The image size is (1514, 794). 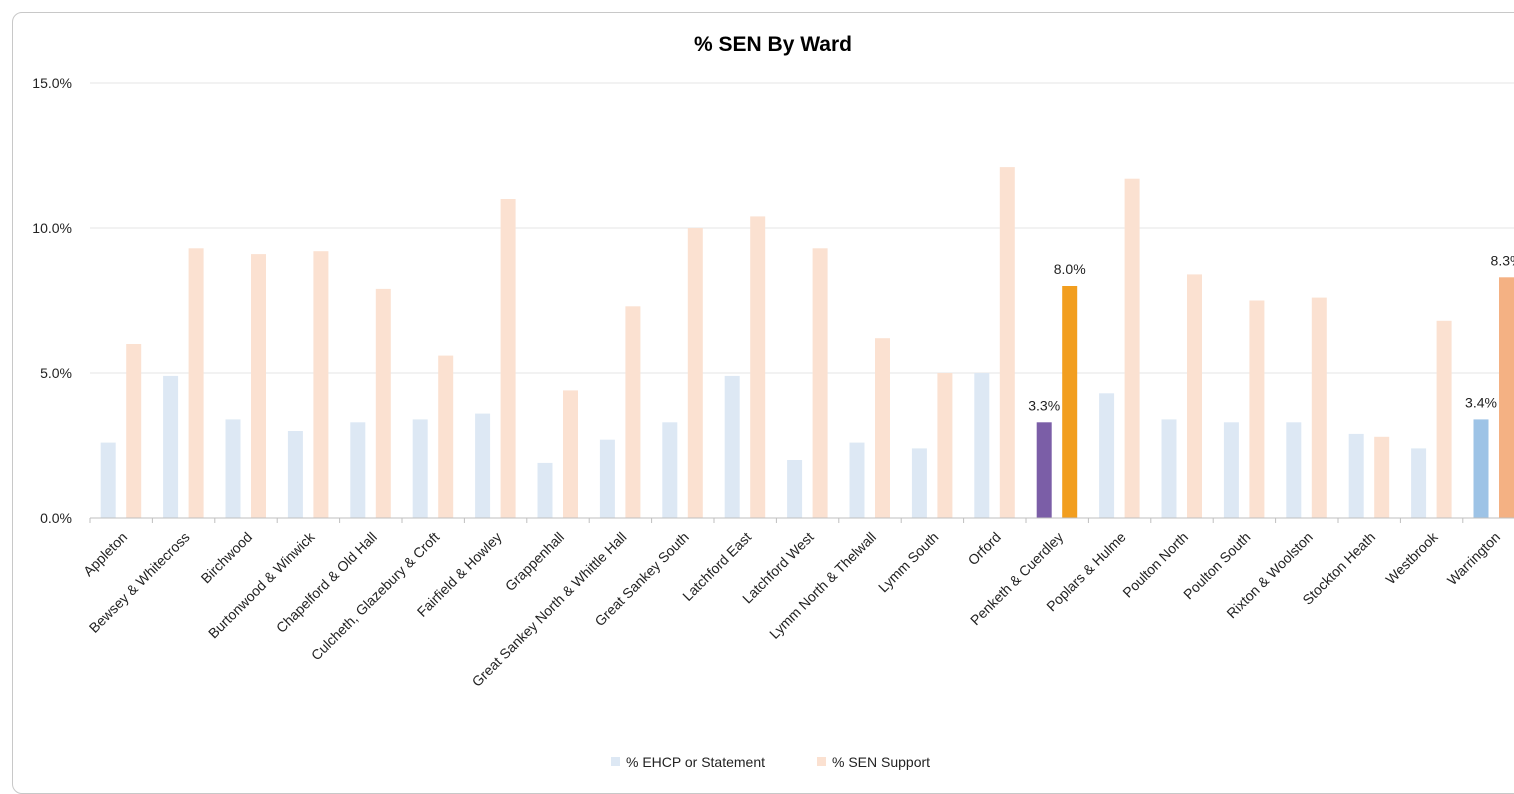 I want to click on x-category-label: Warrington, so click(x=1473, y=558).